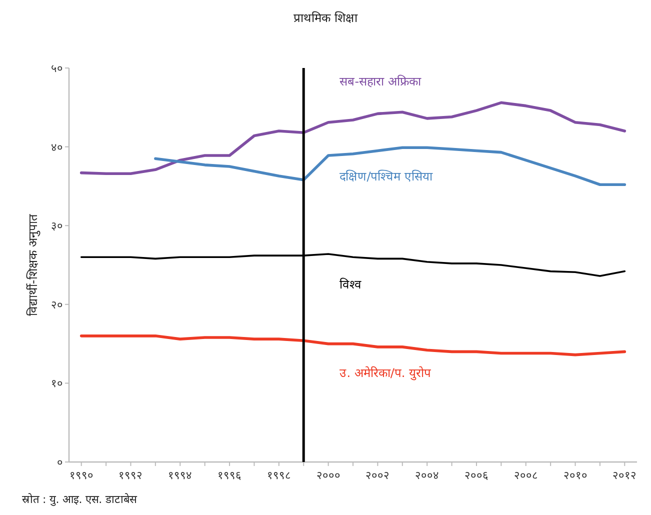 This screenshot has width=651, height=515. What do you see at coordinates (57, 68) in the screenshot?
I see `y-tick-label: ५०` at bounding box center [57, 68].